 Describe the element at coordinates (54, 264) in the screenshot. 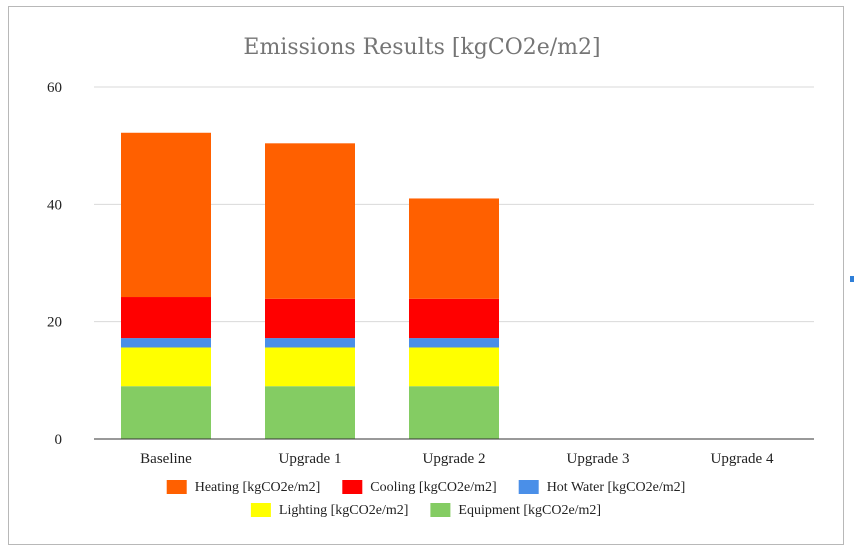

I see `y-axis: 0 20 40 60` at that location.